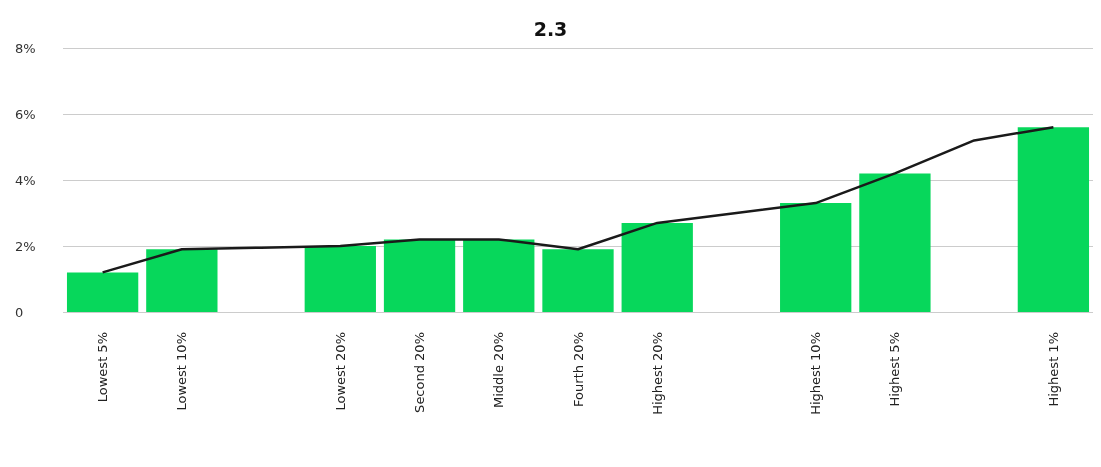 The width and height of the screenshot is (1101, 467). Describe the element at coordinates (550, 28) in the screenshot. I see `chart-title: 2.3` at that location.